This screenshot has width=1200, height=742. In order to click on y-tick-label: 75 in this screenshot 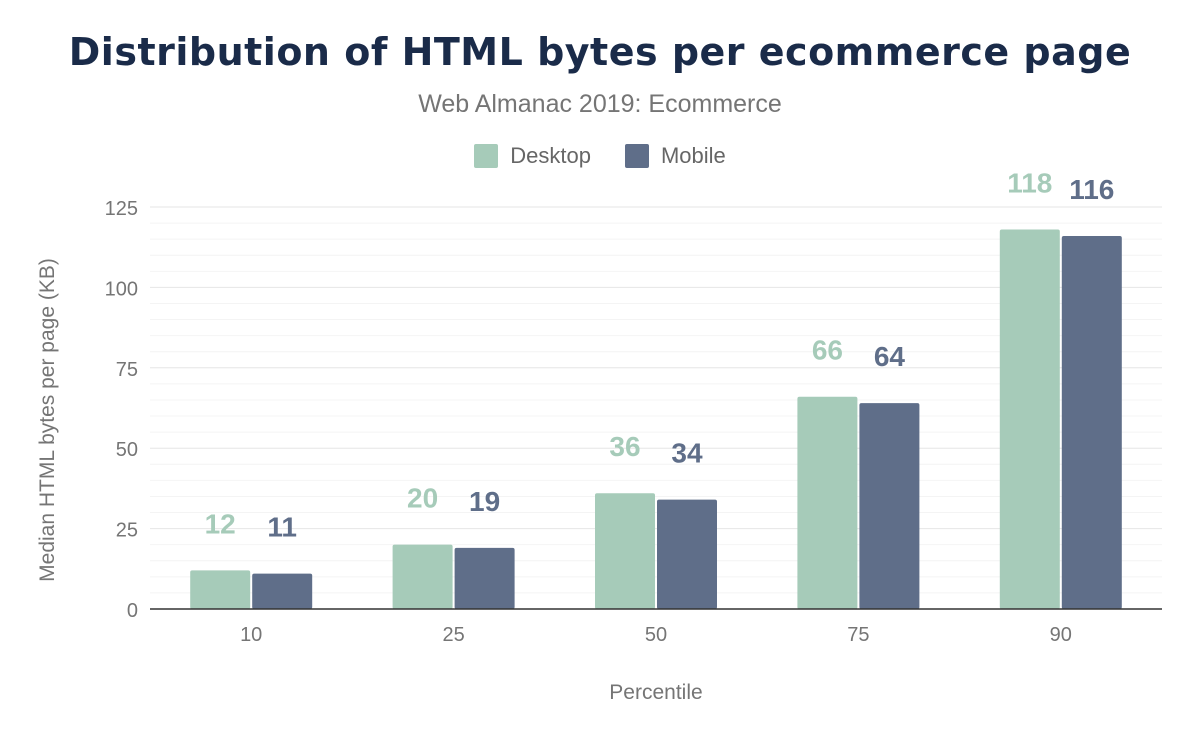, I will do `click(127, 370)`.